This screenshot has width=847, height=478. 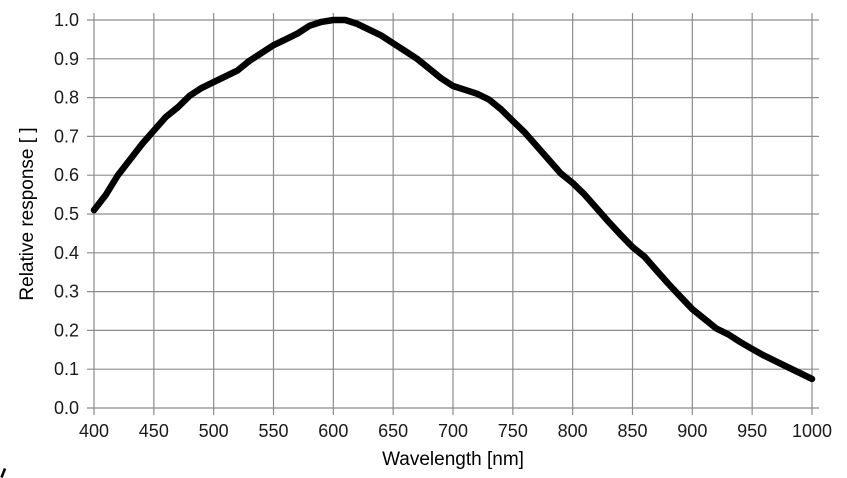 I want to click on y-tick-label-0.7: 0.7, so click(x=66, y=136).